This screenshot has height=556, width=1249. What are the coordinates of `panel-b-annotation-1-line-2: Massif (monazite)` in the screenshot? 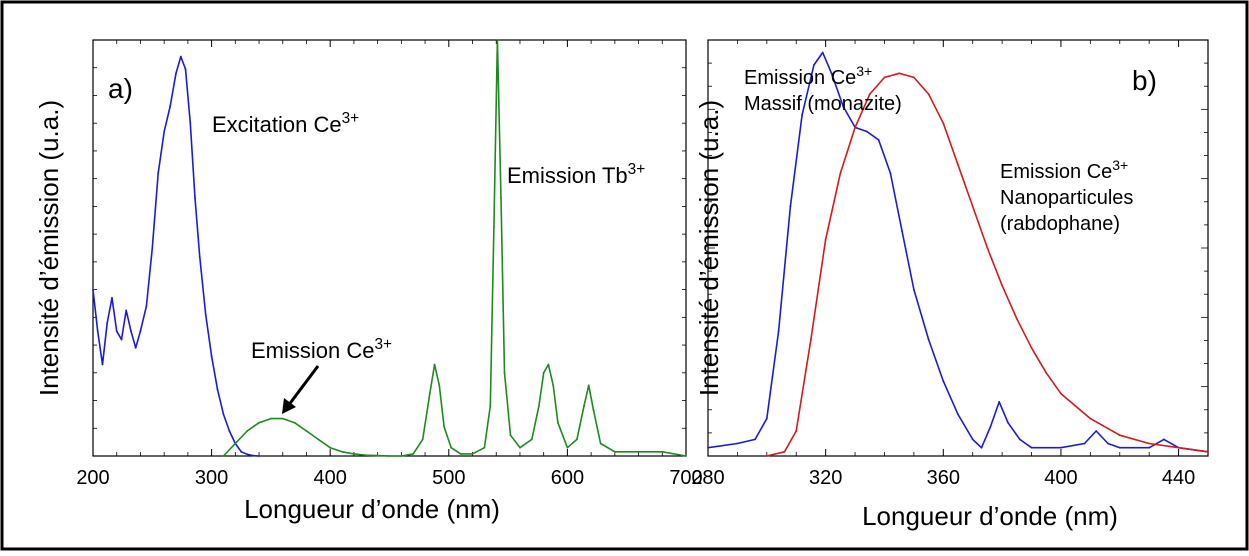 It's located at (823, 104).